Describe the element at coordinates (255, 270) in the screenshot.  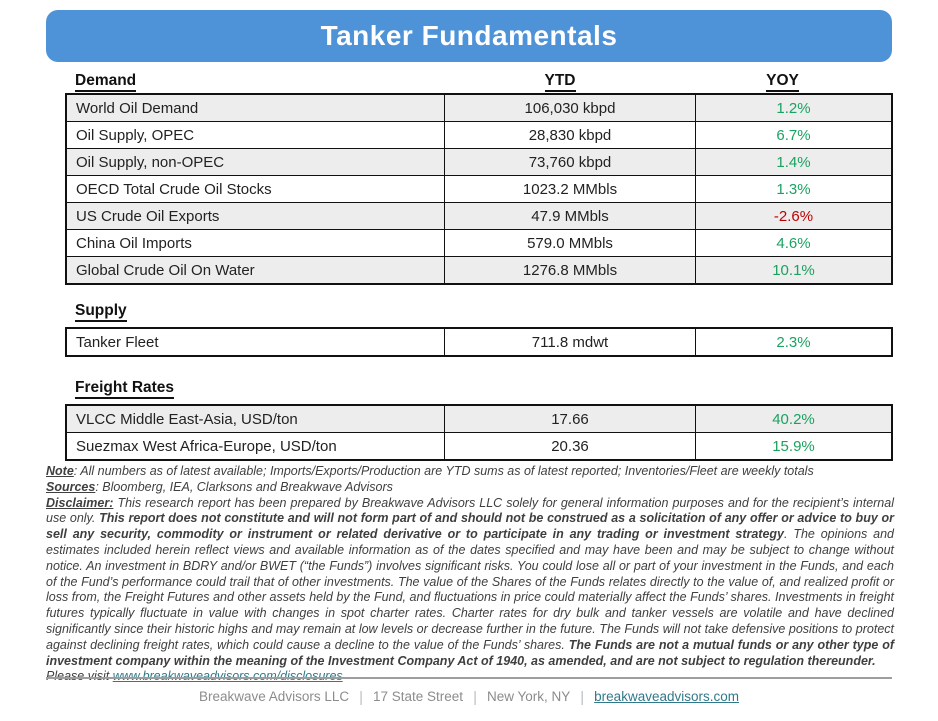
I see `metric-label: Global Crude Oil On Water` at that location.